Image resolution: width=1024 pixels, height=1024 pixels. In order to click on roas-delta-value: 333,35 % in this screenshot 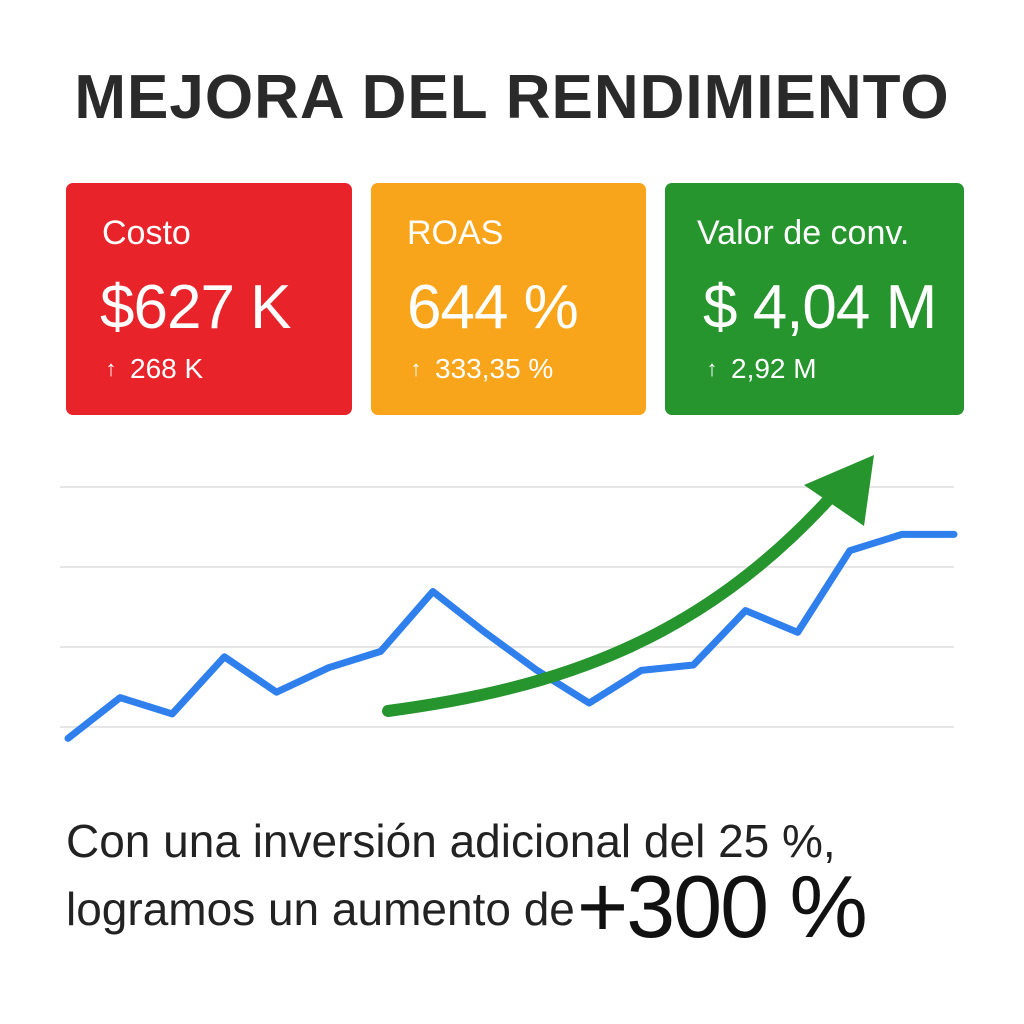, I will do `click(494, 368)`.